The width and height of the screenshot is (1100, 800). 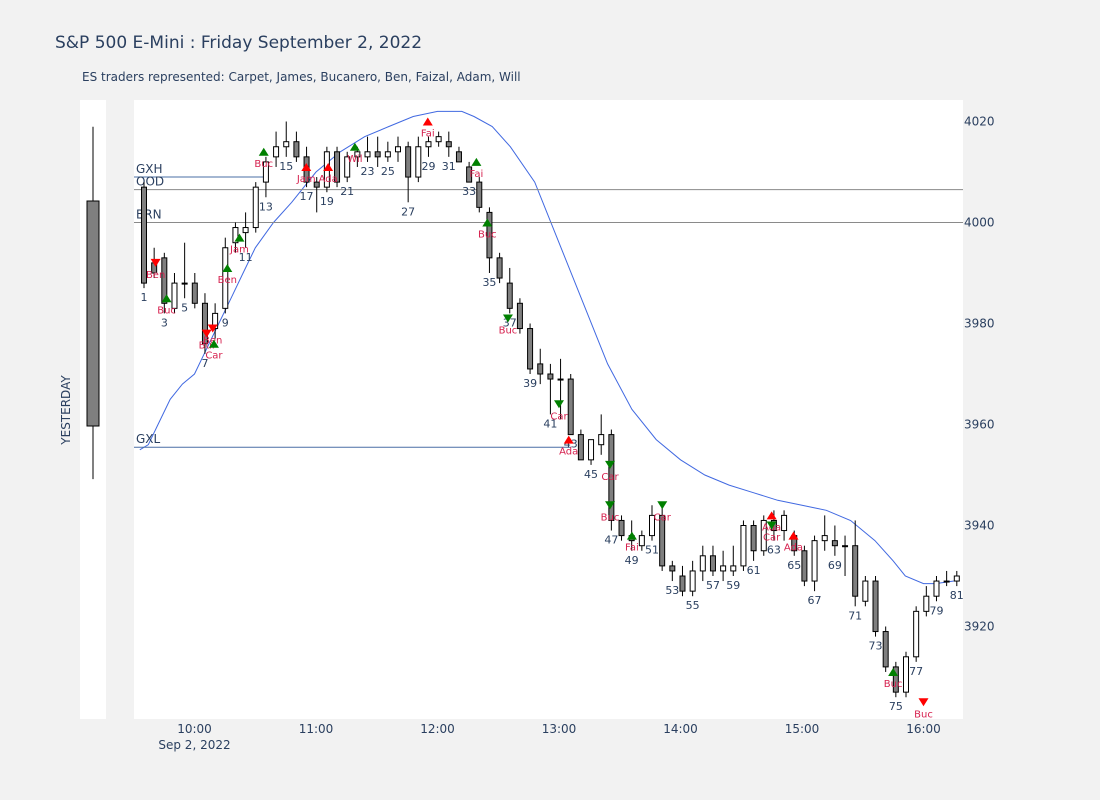 What do you see at coordinates (835, 565) in the screenshot?
I see `candle-number: 69` at bounding box center [835, 565].